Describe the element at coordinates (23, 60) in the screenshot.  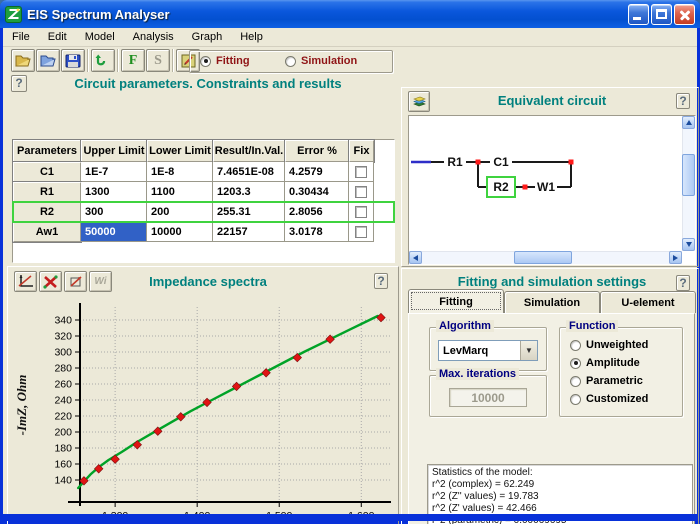
I see `open-data-button` at that location.